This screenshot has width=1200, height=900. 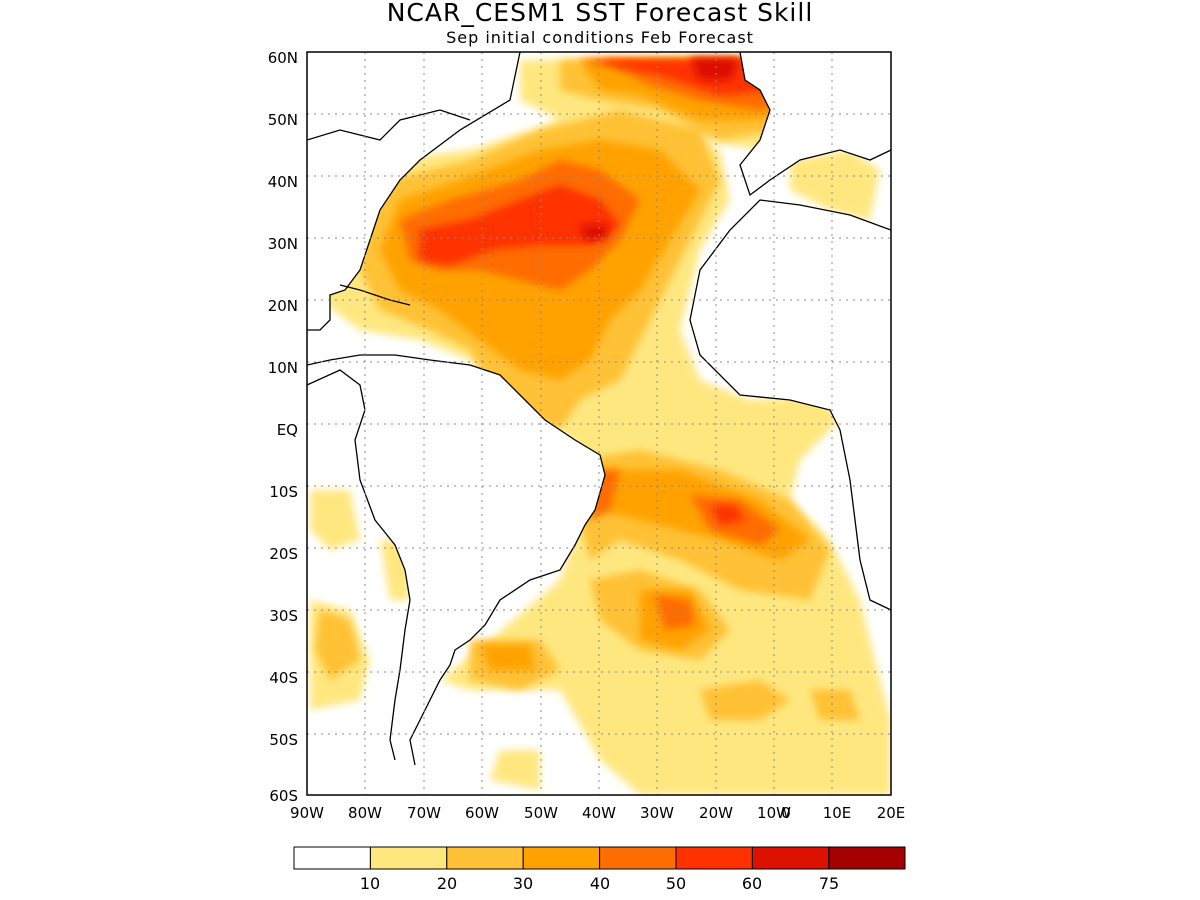 What do you see at coordinates (786, 813) in the screenshot?
I see `lon-label: 0` at bounding box center [786, 813].